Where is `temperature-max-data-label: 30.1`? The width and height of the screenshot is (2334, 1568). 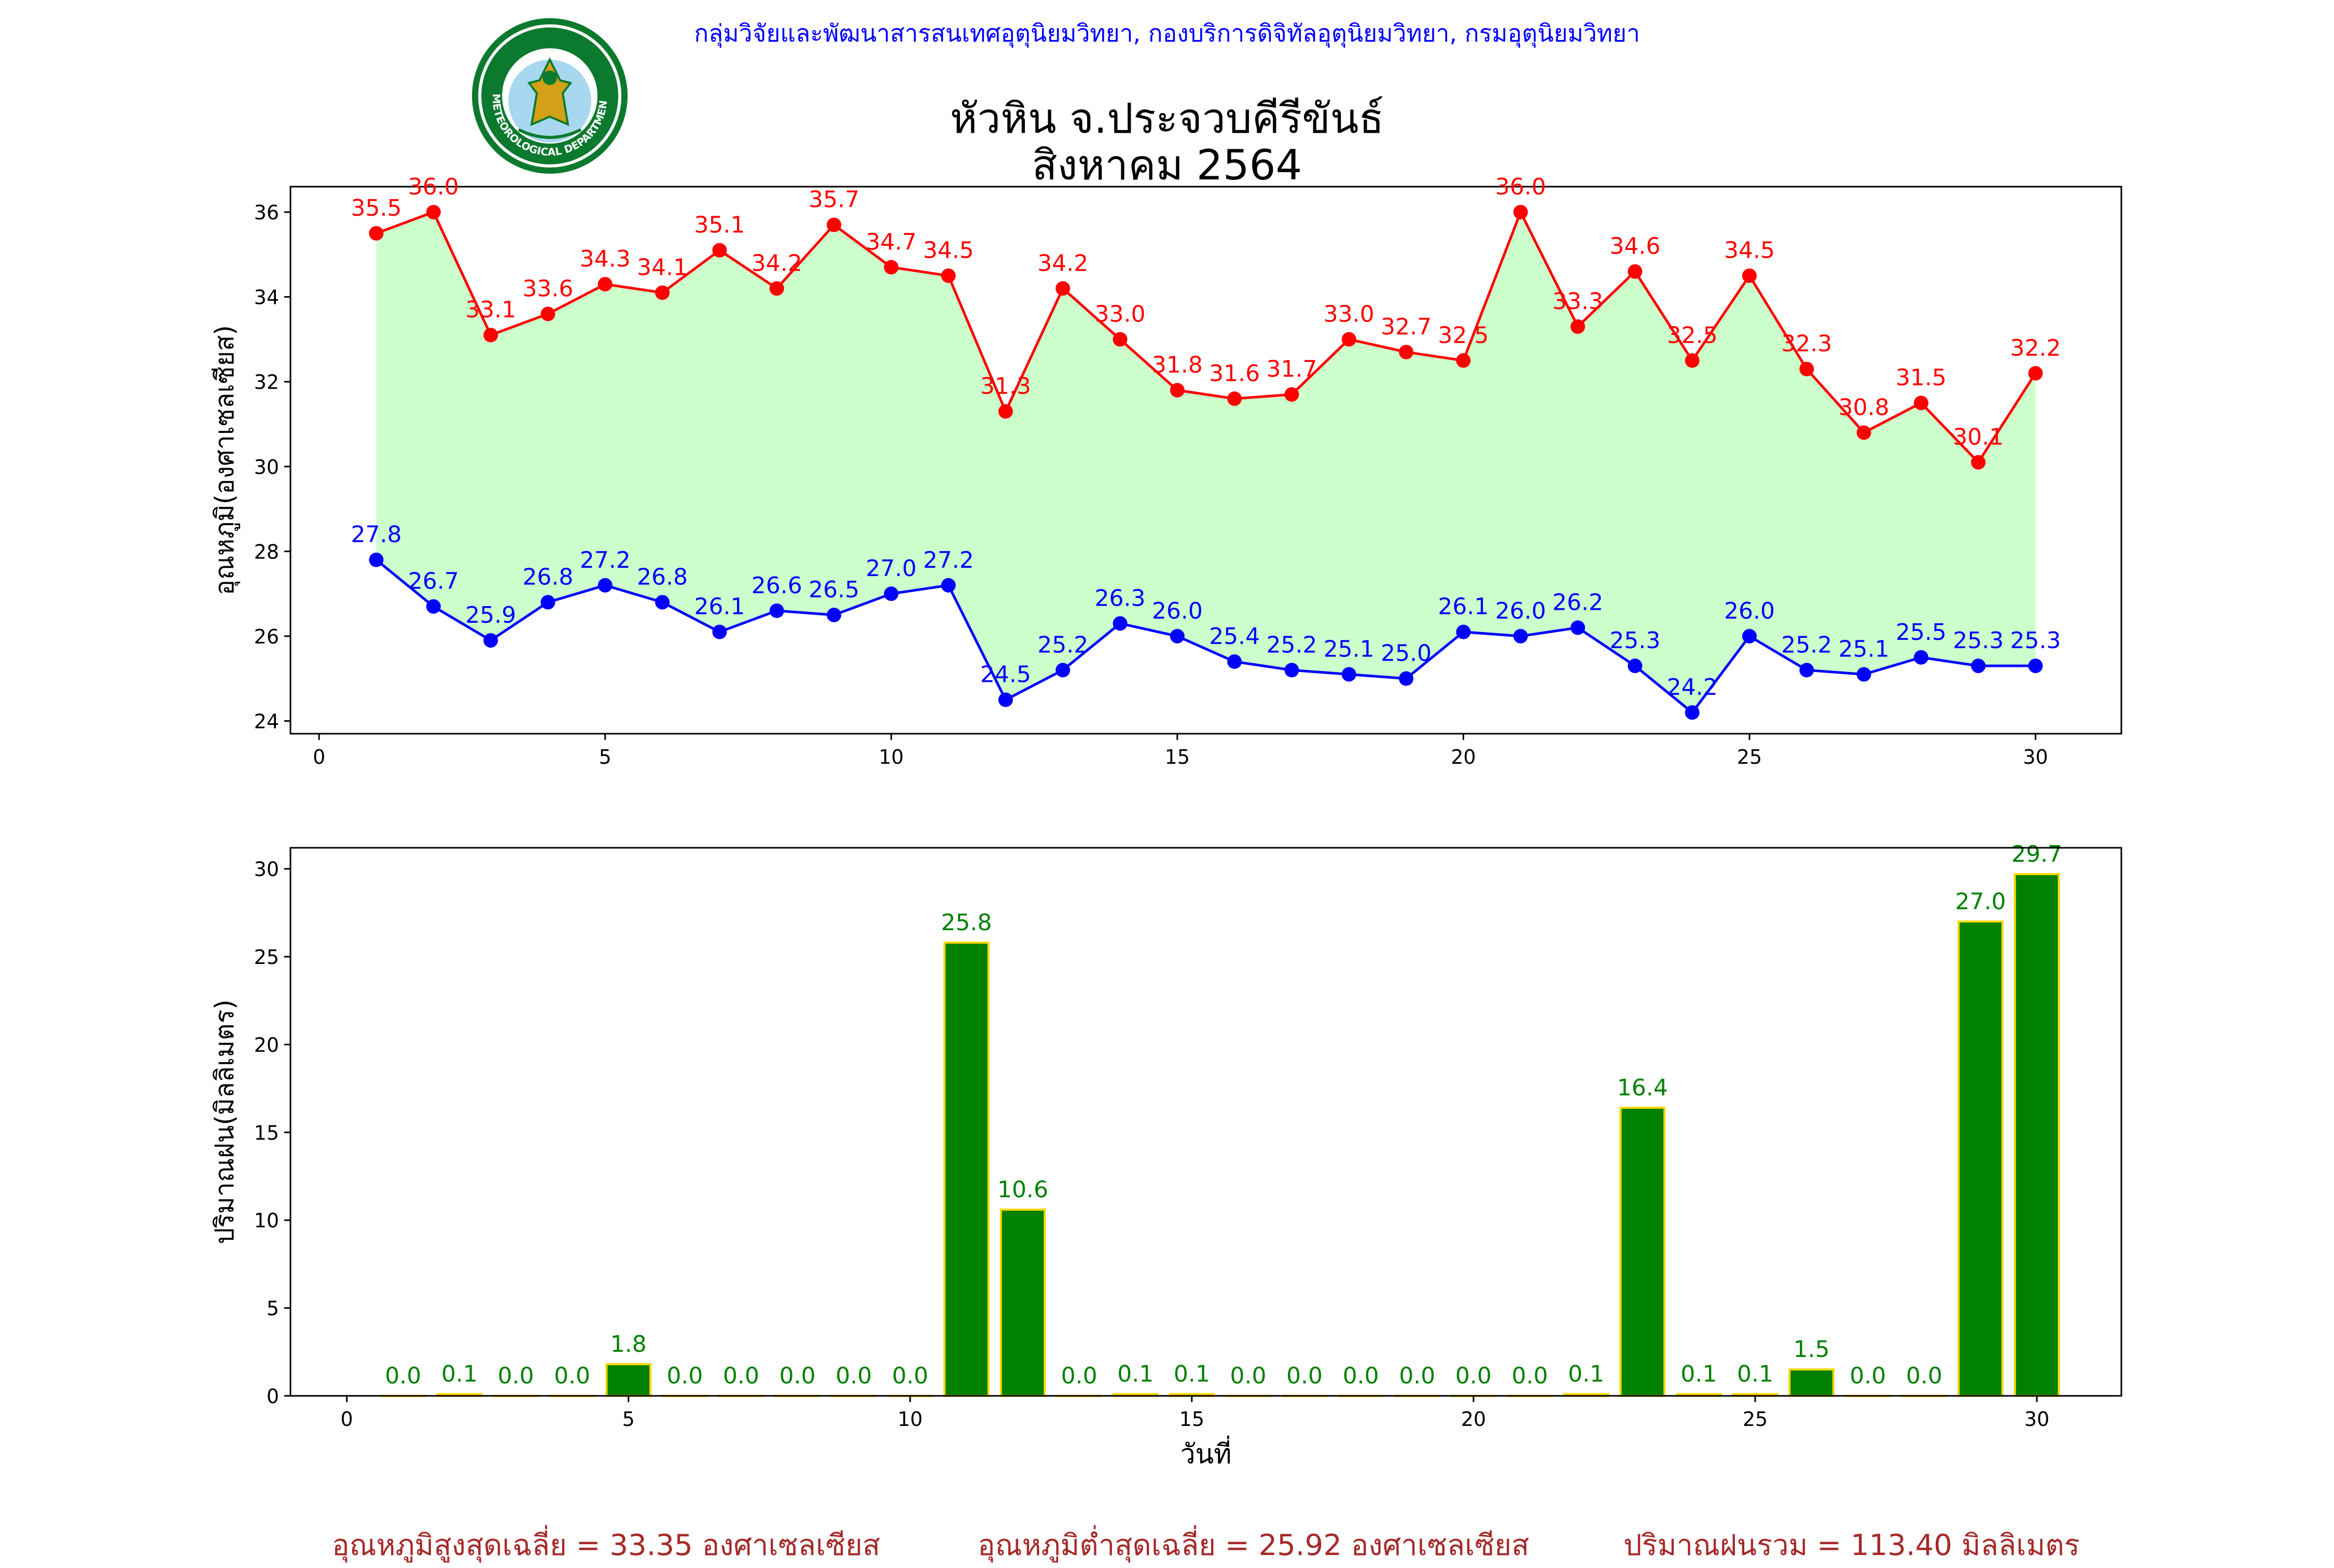
temperature-max-data-label: 30.1 is located at coordinates (1979, 437).